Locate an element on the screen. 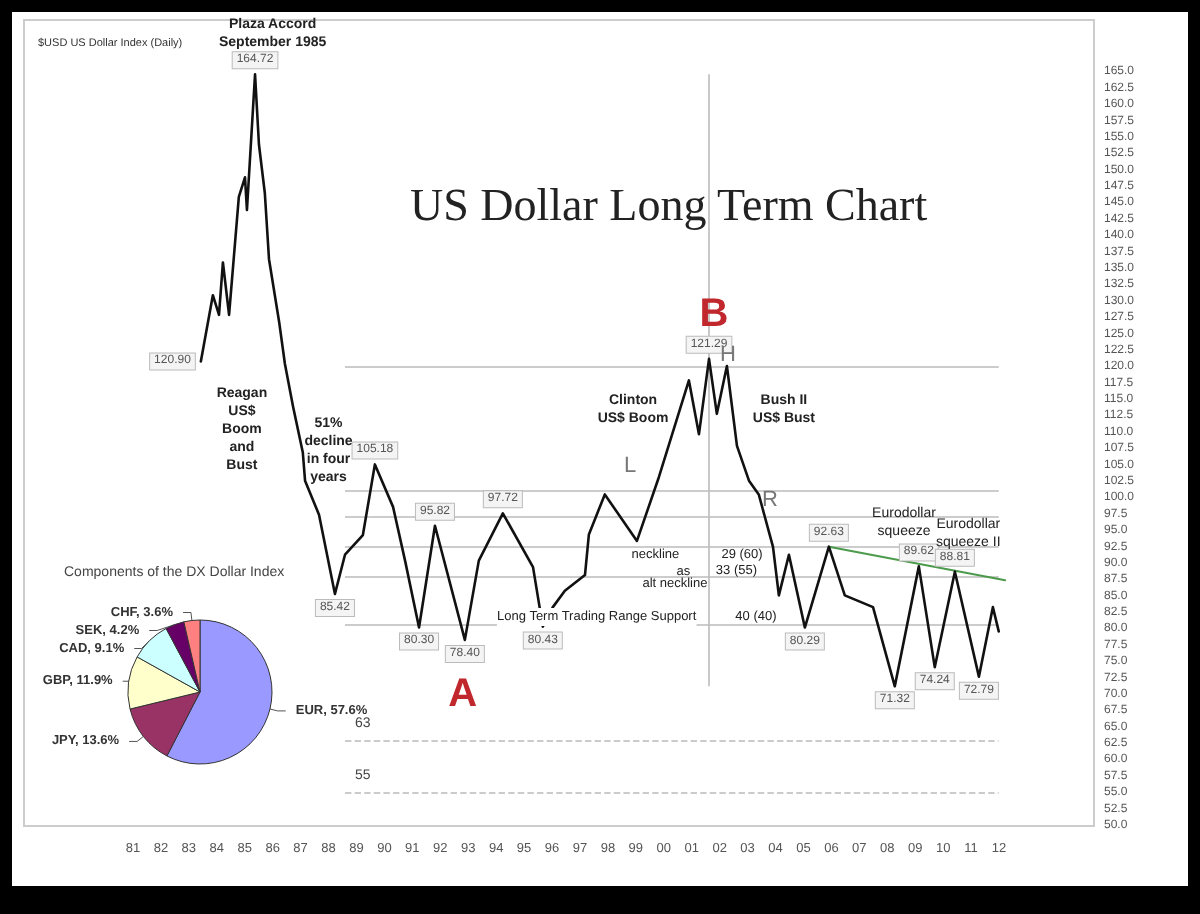 This screenshot has width=1200, height=914. annotation: R is located at coordinates (769, 500).